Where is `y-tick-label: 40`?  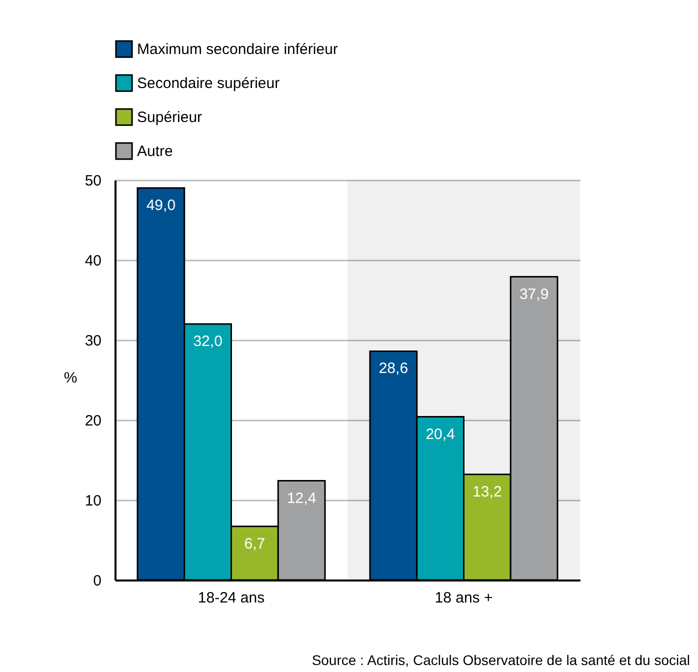
y-tick-label: 40 is located at coordinates (93, 261).